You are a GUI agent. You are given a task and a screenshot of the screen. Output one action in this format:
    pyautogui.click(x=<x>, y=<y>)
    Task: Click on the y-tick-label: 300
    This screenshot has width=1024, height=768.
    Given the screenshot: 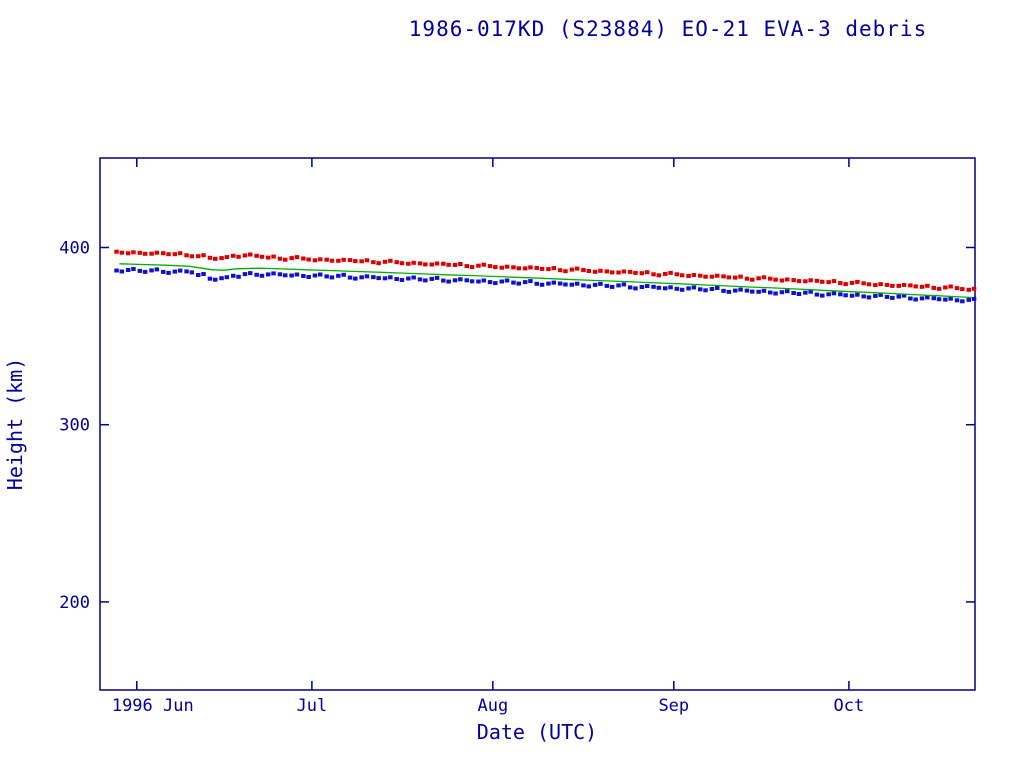 What is the action you would take?
    pyautogui.click(x=74, y=426)
    